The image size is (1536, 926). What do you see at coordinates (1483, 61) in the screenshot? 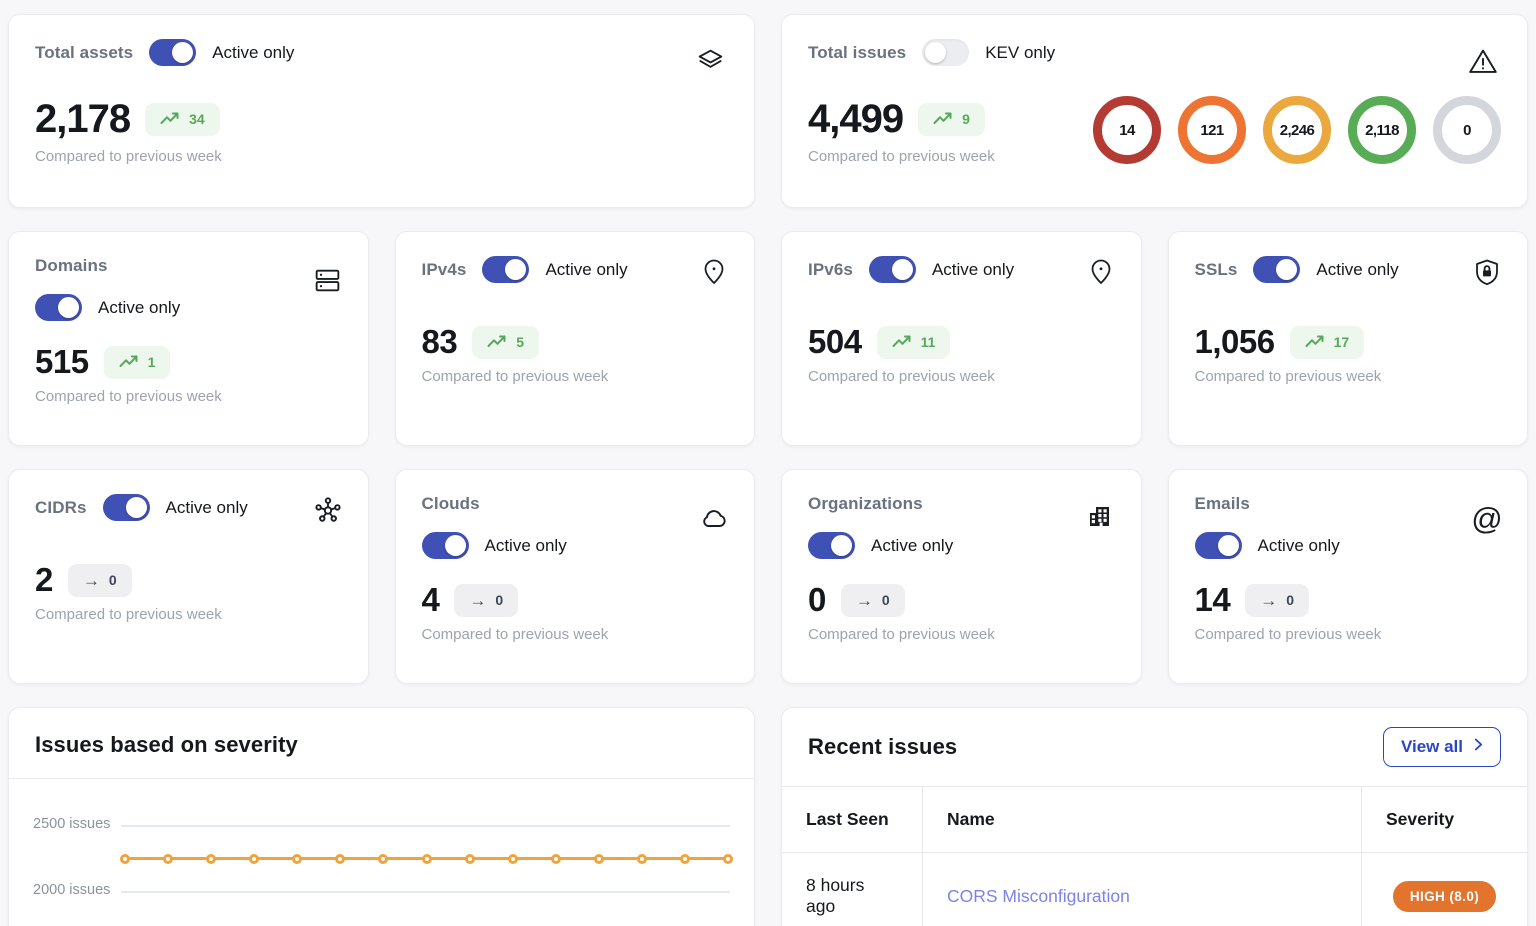
I see `alert-triangle-icon` at bounding box center [1483, 61].